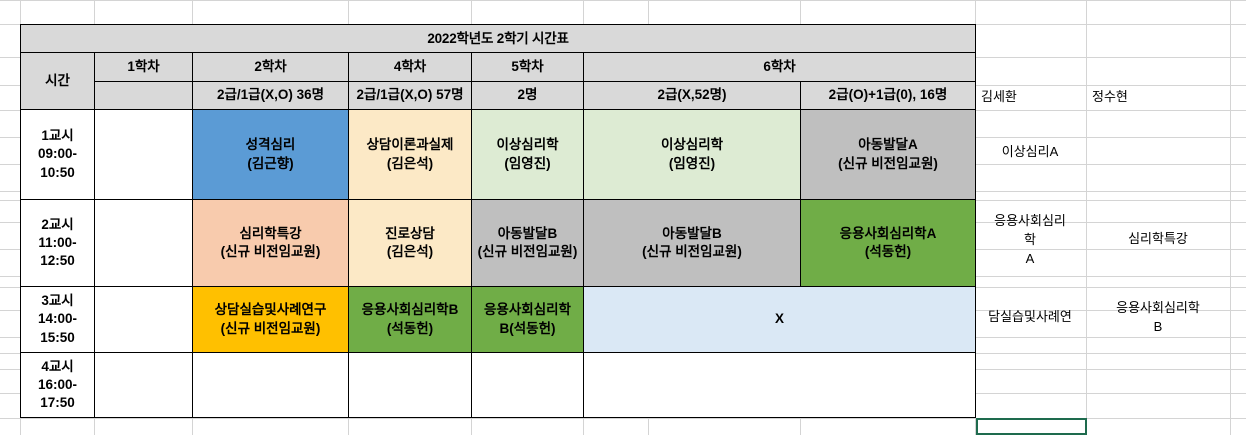  I want to click on side-note-b-3: 응용사회심리학 B, so click(1158, 317).